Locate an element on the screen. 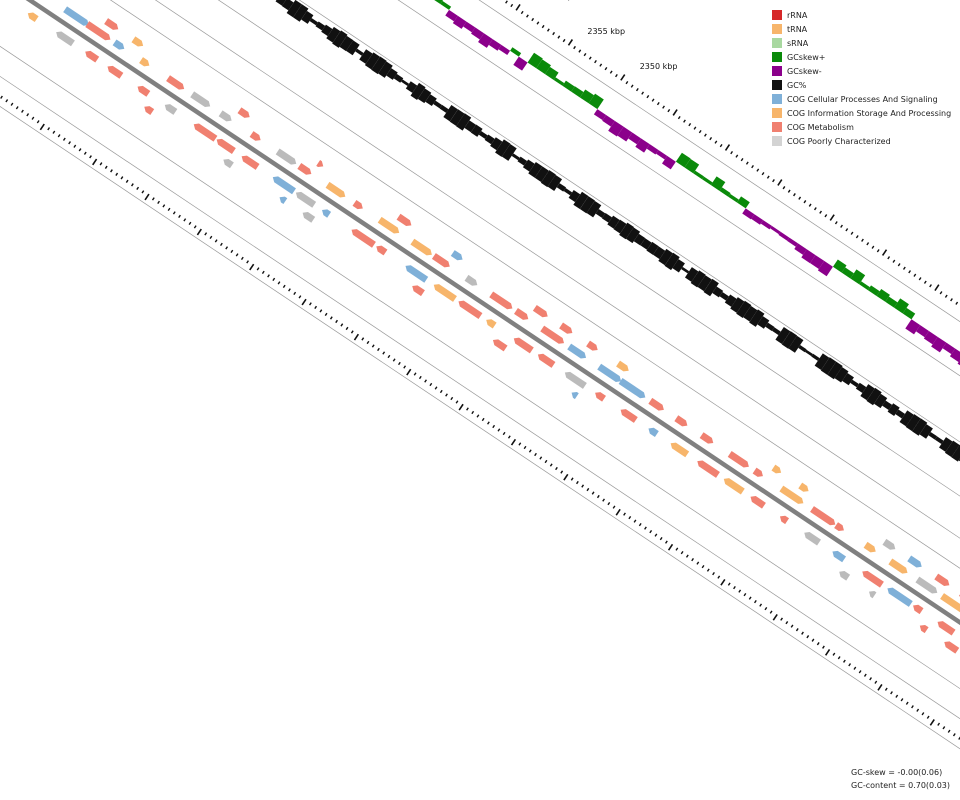 This screenshot has width=960, height=800. legend-item-cog-poorly: COG Poorly Characterized is located at coordinates (861, 141).